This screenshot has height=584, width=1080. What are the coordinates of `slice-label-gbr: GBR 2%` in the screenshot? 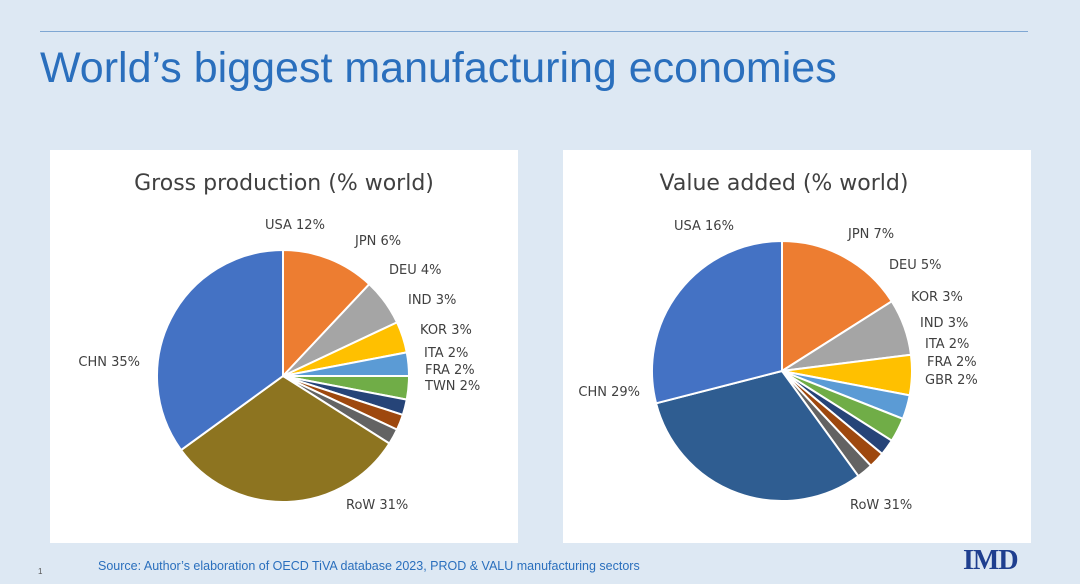 It's located at (951, 380).